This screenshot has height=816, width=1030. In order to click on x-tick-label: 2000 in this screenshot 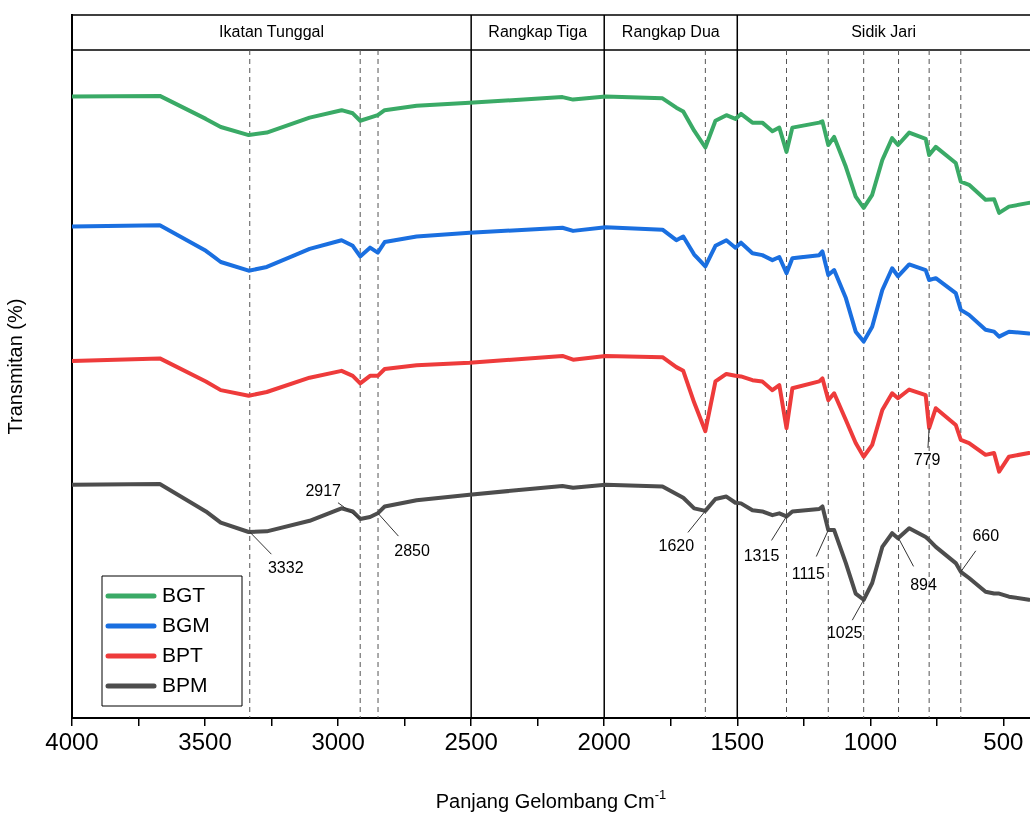, I will do `click(604, 742)`.